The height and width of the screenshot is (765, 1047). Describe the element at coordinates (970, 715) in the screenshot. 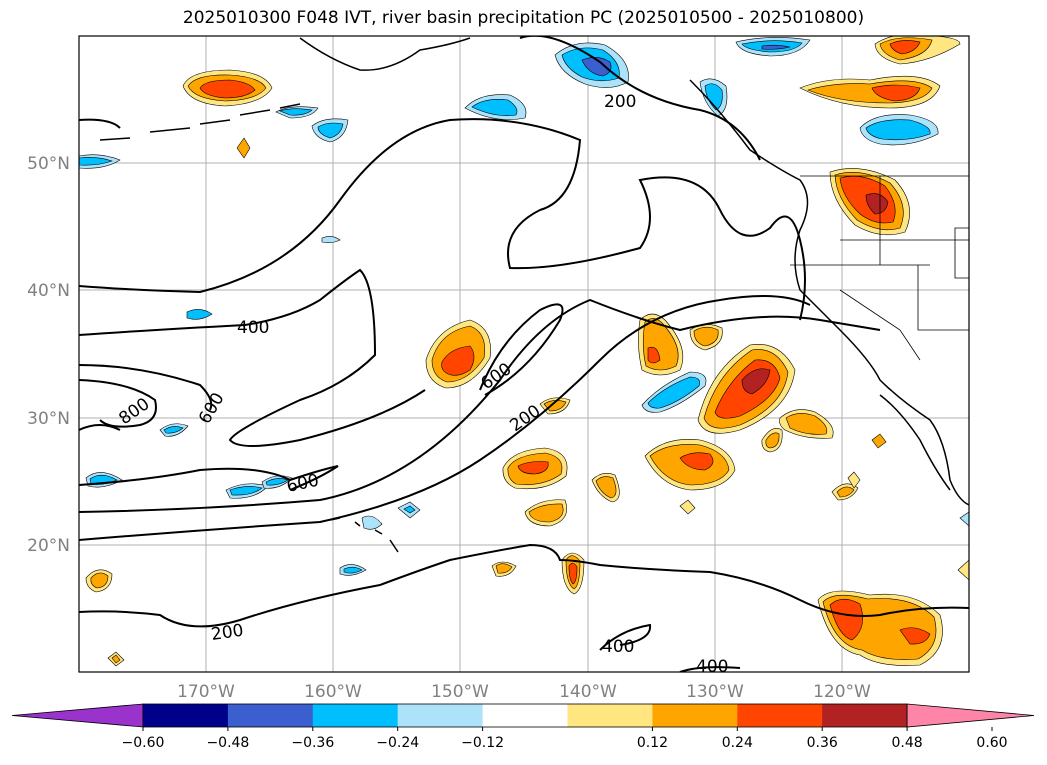

I see `colorbar-extend-high` at that location.